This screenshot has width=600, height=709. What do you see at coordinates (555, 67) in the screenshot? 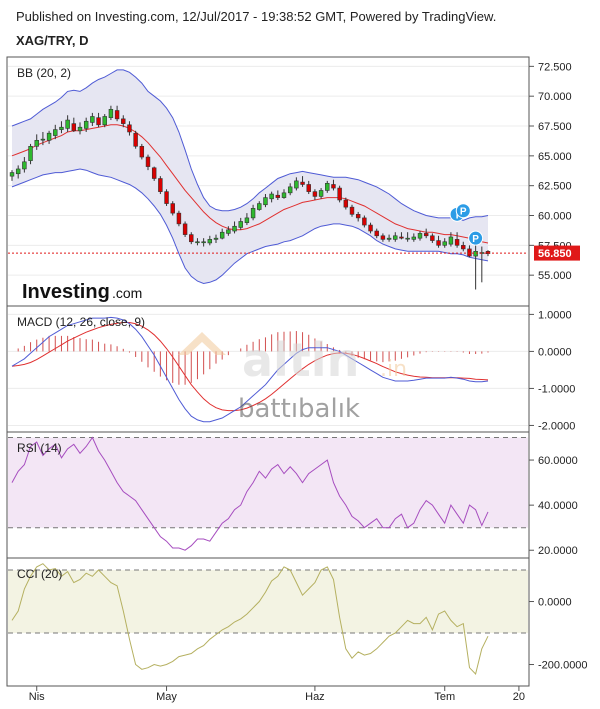
I see `price-tick-label: 72.500` at bounding box center [555, 67].